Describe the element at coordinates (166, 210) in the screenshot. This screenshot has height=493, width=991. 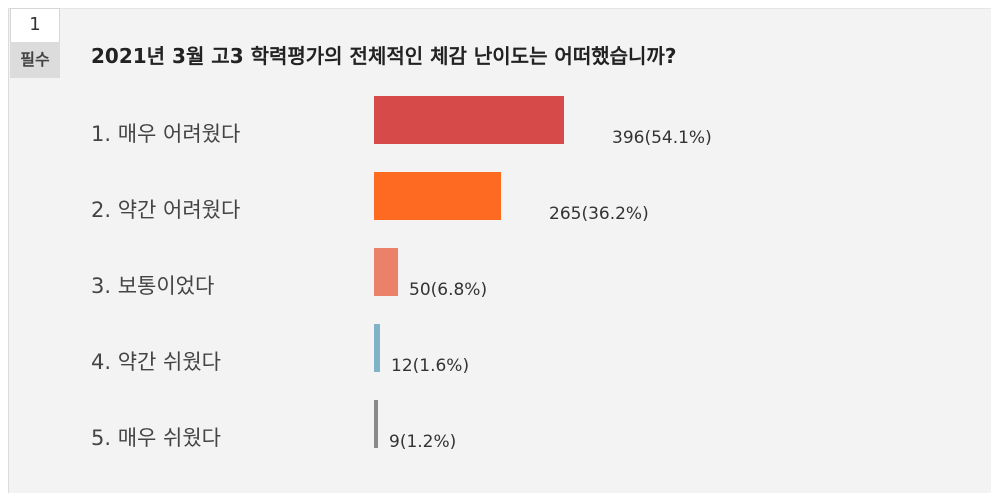
I see `option-label: 2. 약간 어려웠다` at that location.